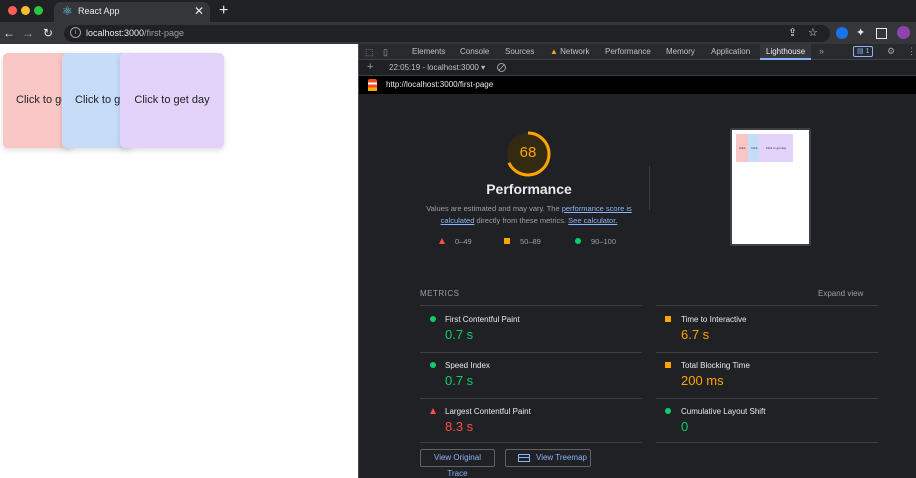 The image size is (916, 478). What do you see at coordinates (575, 51) in the screenshot?
I see `tab-network-label: Network` at bounding box center [575, 51].